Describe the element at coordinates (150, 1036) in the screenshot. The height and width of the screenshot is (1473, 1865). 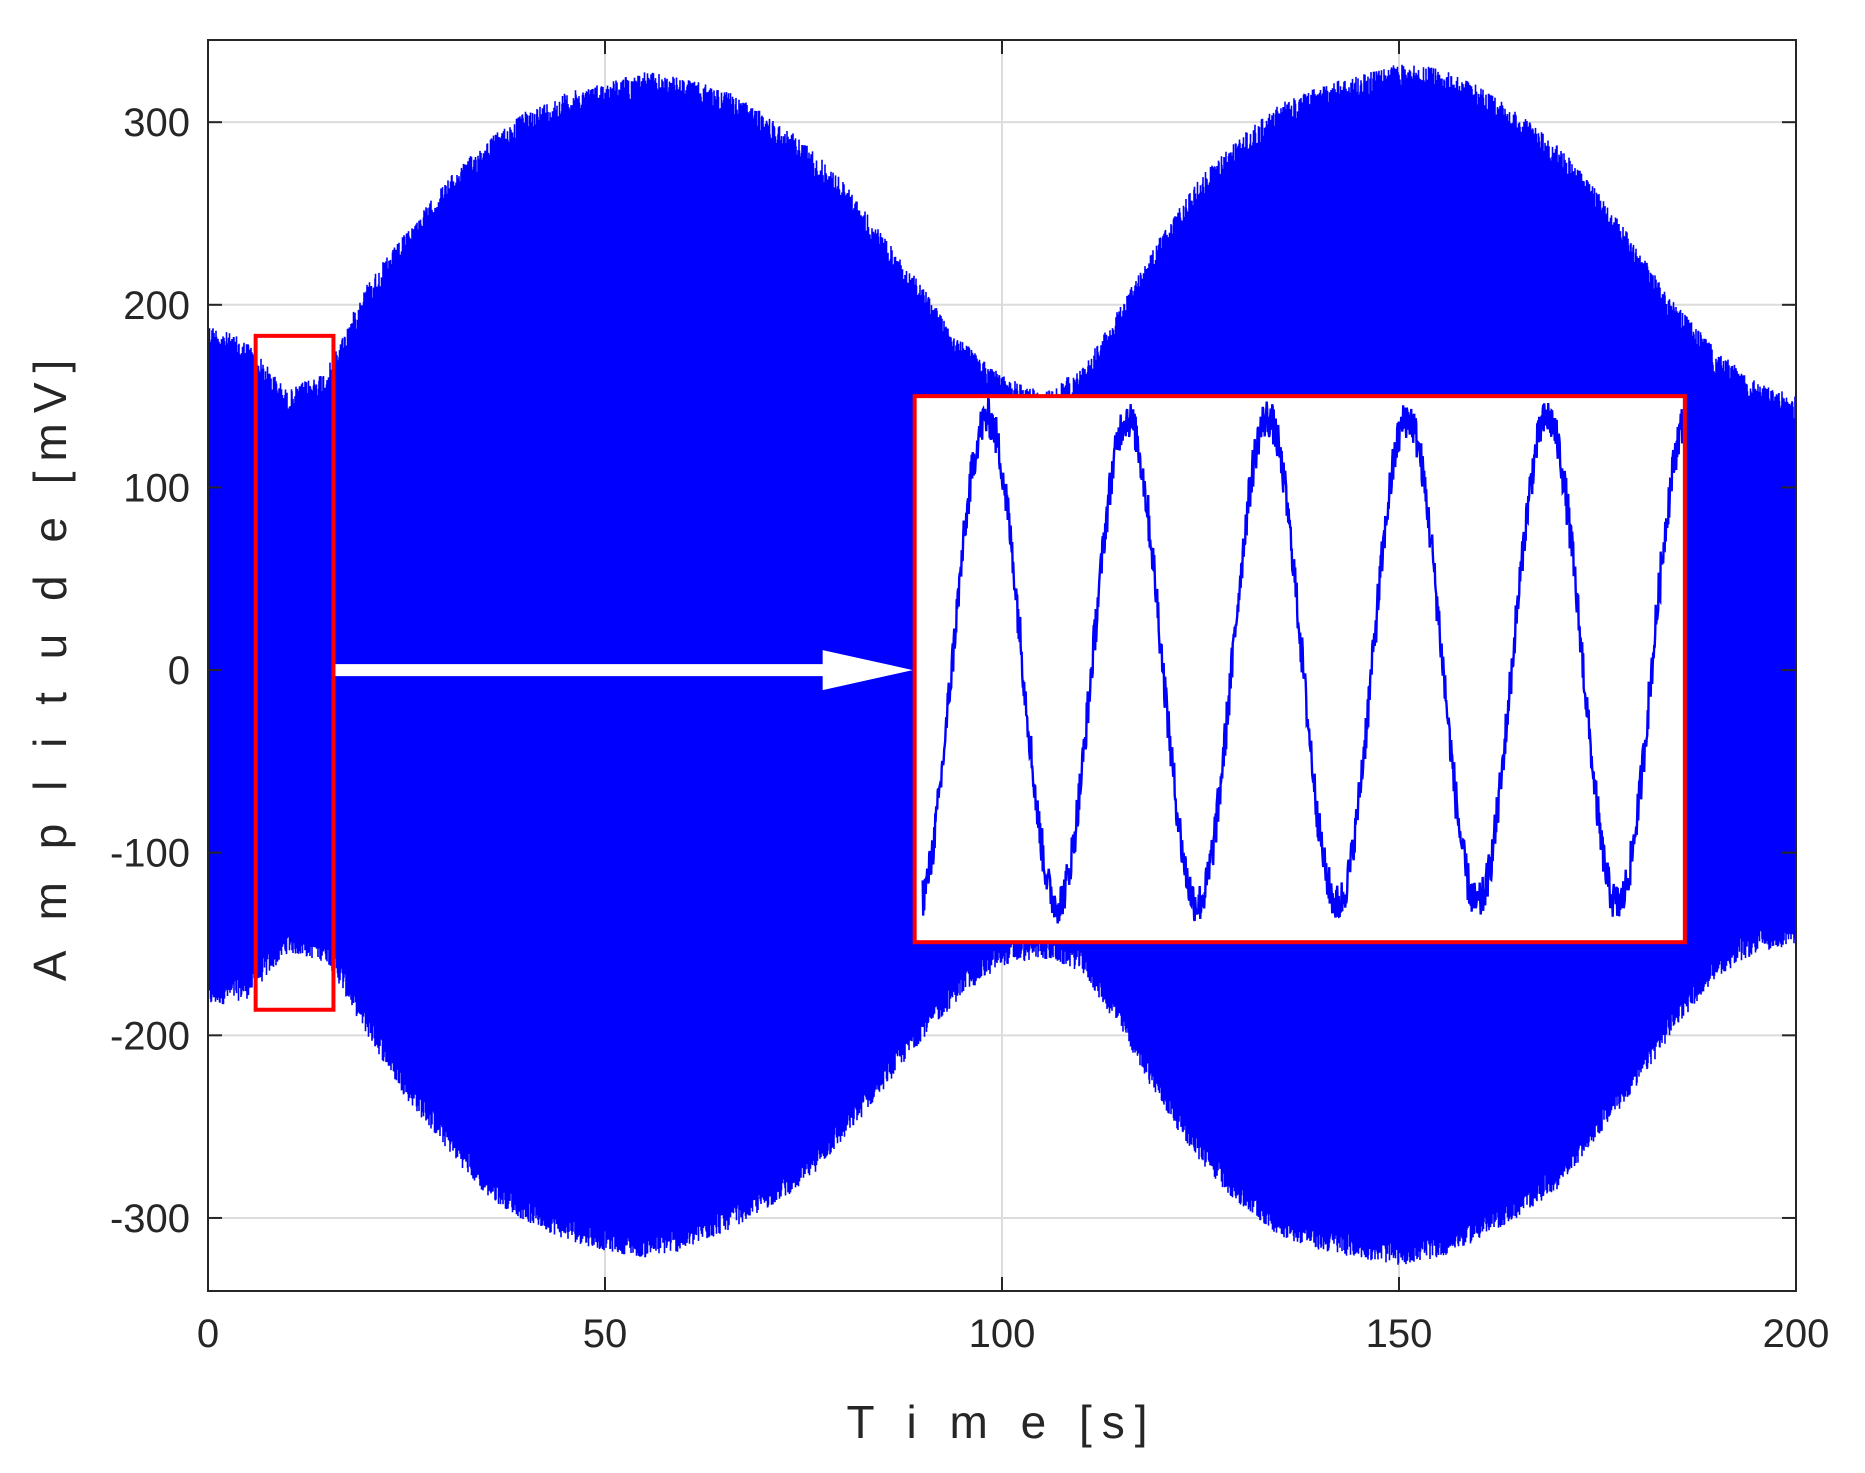
I see `y-tick-label: -200` at that location.